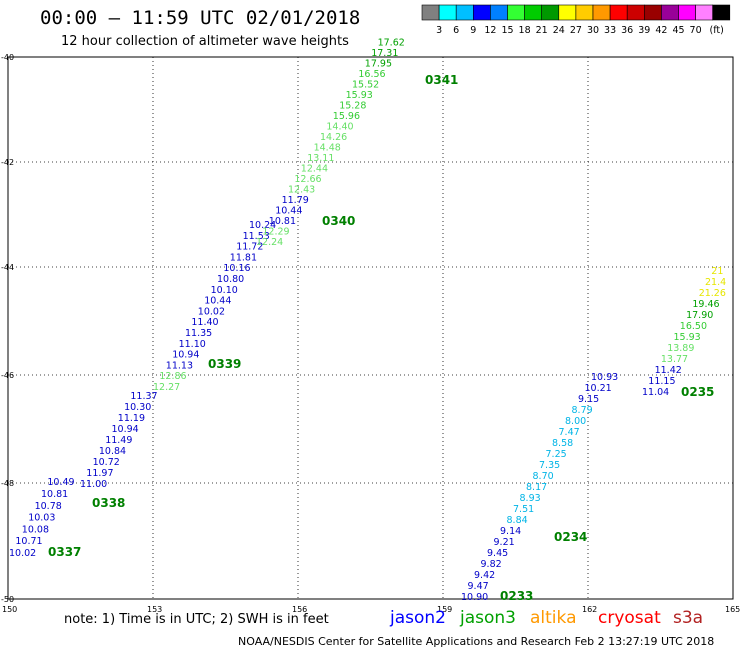 The height and width of the screenshot is (650, 740). I want to click on pass-time-label: 0233, so click(516, 596).